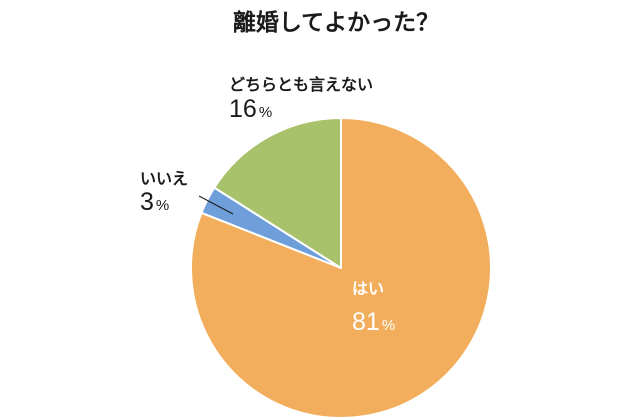 Image resolution: width=630 pixels, height=420 pixels. I want to click on leader-lines, so click(216, 205).